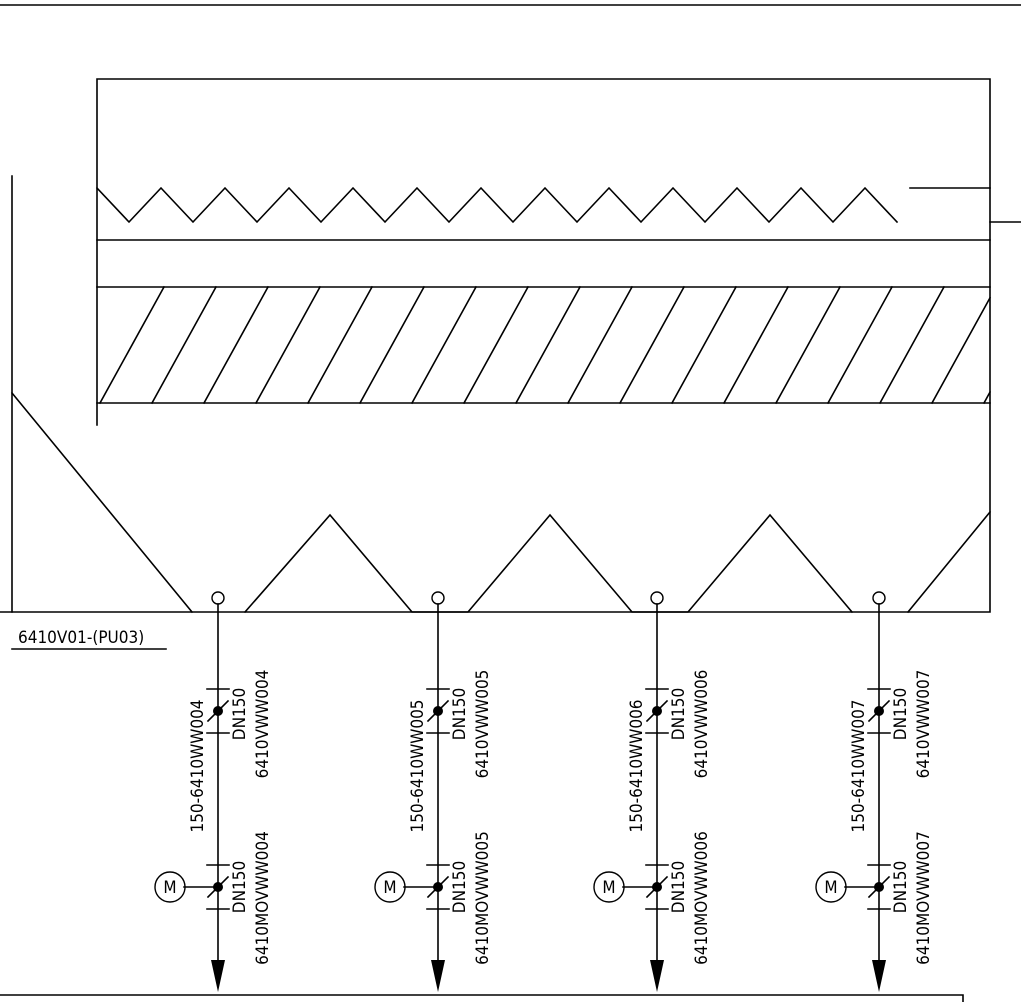 This screenshot has width=1021, height=1002. I want to click on zigzag-layer, so click(497, 205).